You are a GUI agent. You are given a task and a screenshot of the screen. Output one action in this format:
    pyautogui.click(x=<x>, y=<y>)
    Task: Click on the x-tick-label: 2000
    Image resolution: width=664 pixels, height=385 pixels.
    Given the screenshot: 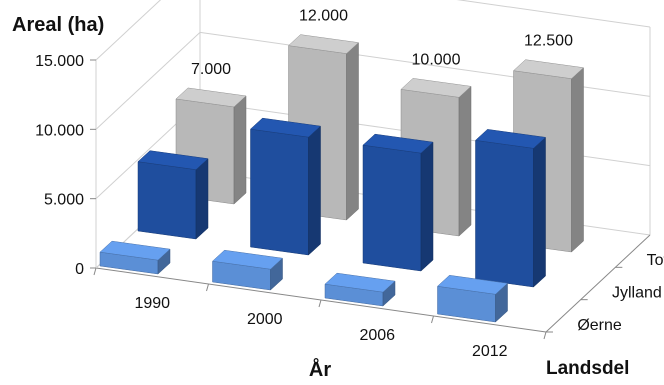 What is the action you would take?
    pyautogui.click(x=265, y=319)
    